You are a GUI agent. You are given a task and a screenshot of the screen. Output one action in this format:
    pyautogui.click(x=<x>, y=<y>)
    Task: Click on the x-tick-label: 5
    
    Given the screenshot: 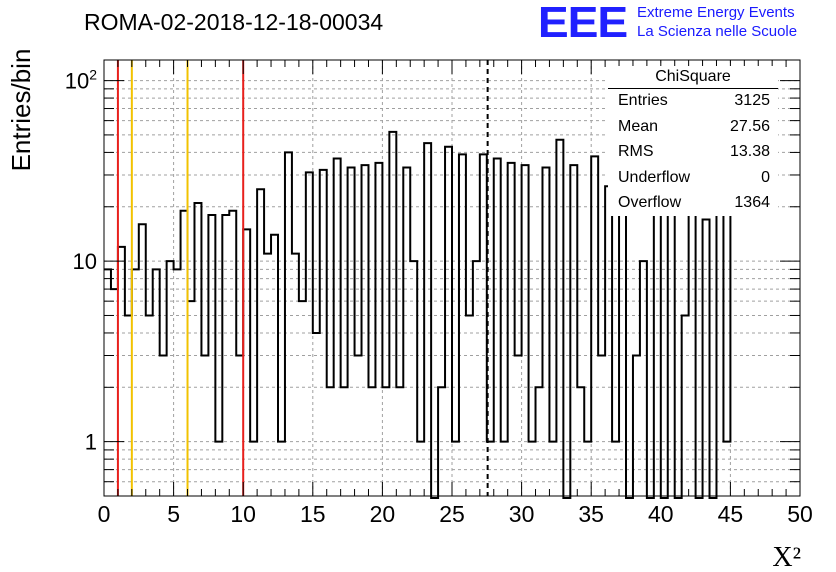 What is the action you would take?
    pyautogui.click(x=173, y=514)
    